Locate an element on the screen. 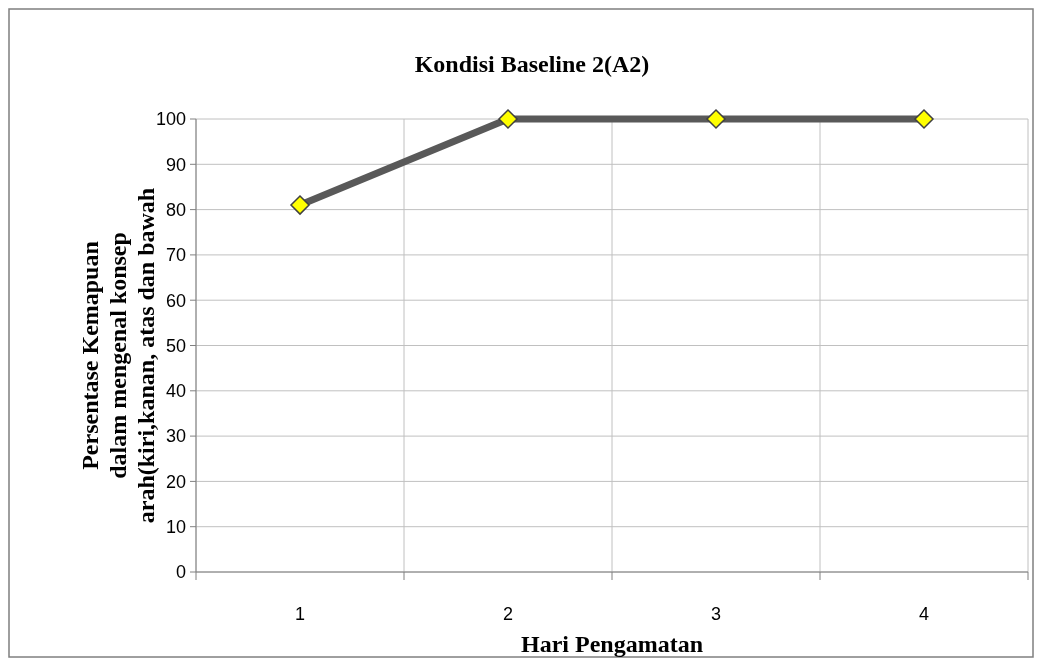 This screenshot has width=1042, height=666. y-tick-label: 50 is located at coordinates (175, 345).